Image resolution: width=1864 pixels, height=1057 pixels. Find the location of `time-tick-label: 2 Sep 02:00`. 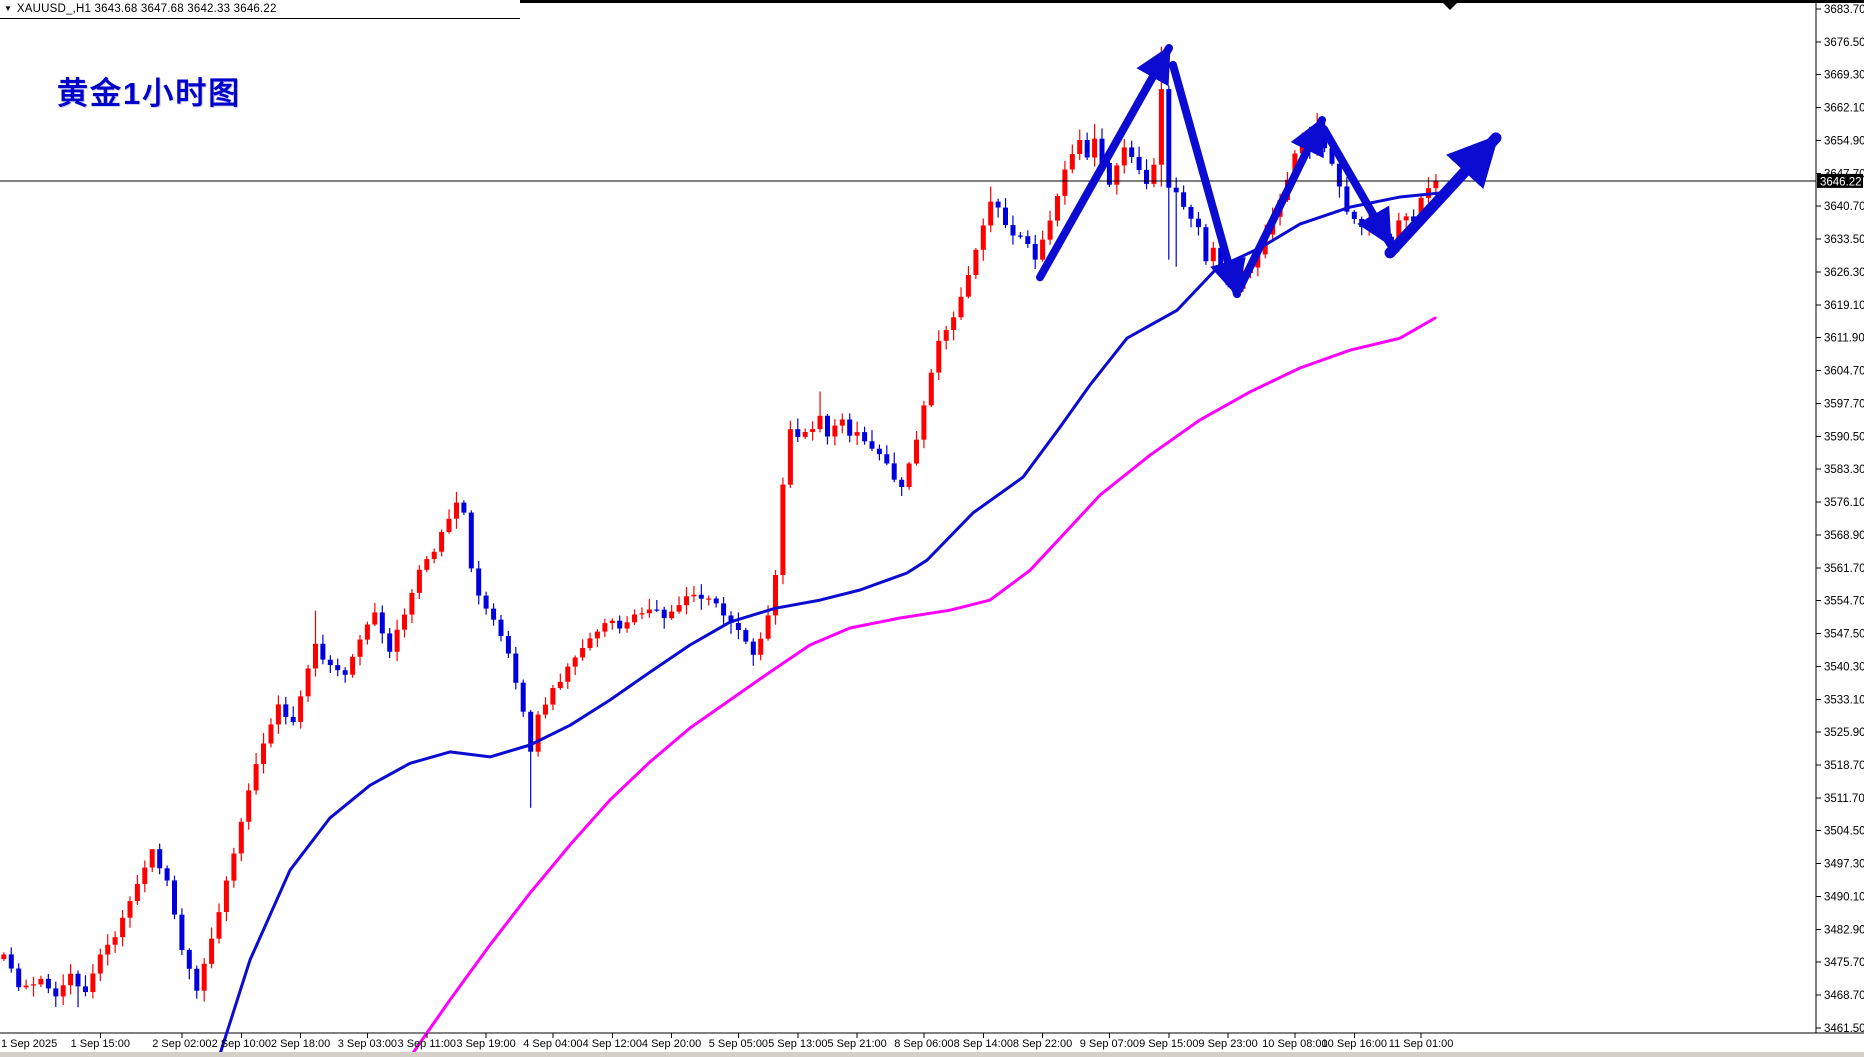

time-tick-label: 2 Sep 02:00 is located at coordinates (181, 1044).